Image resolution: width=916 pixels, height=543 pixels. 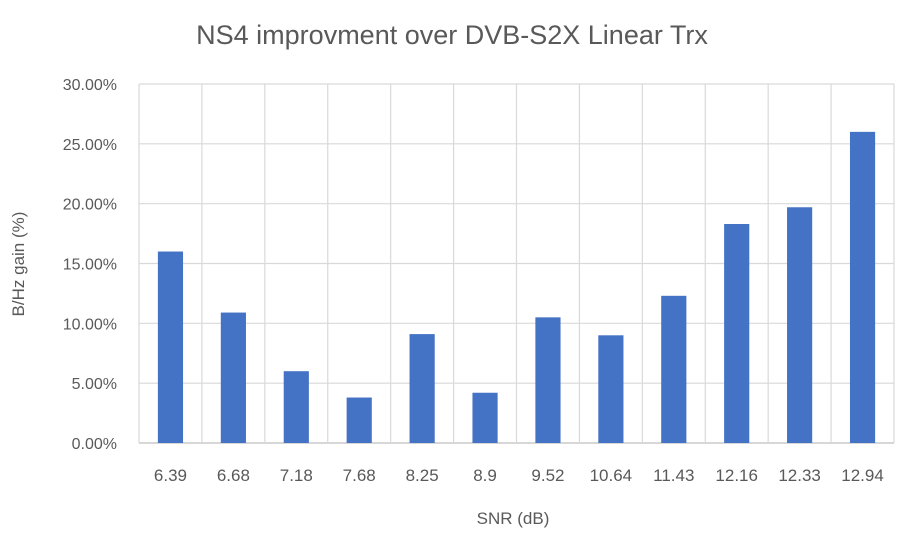 What do you see at coordinates (90, 324) in the screenshot?
I see `y-tick-label: 10.00%` at bounding box center [90, 324].